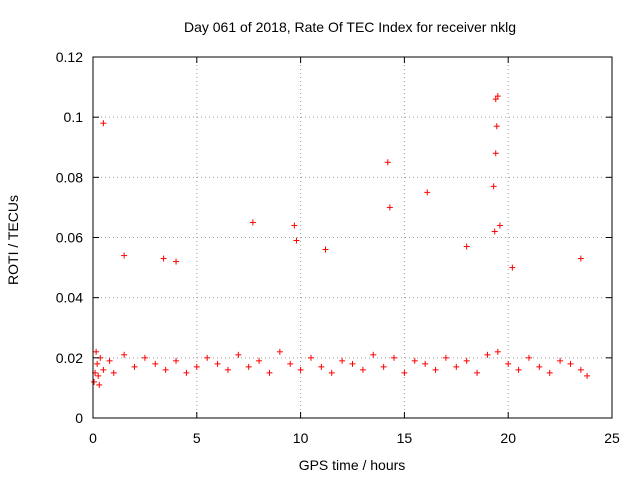  I want to click on x-tick-label: 25, so click(612, 438).